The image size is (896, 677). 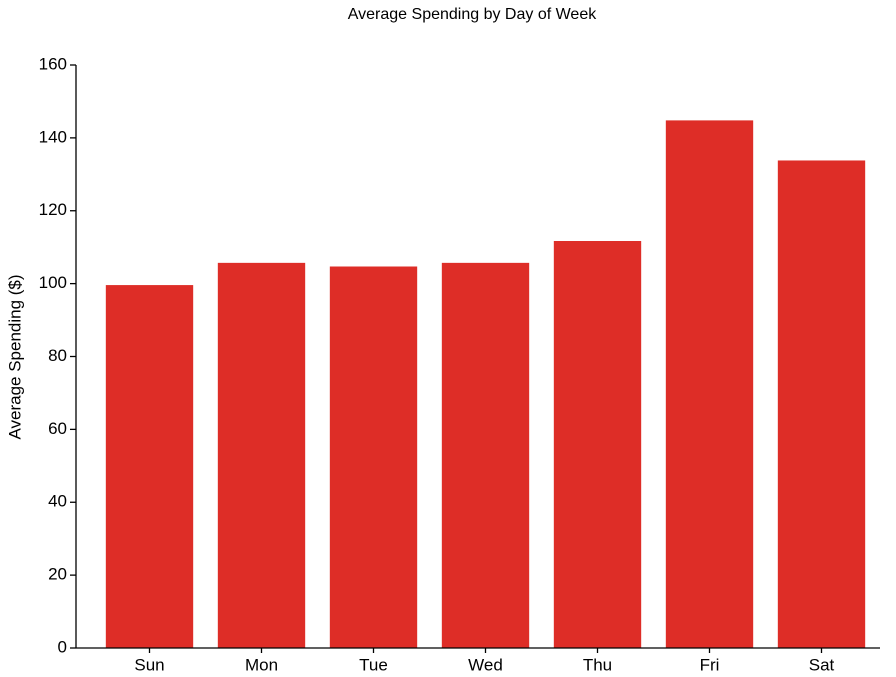 What do you see at coordinates (62, 646) in the screenshot?
I see `y-tick-label: 0` at bounding box center [62, 646].